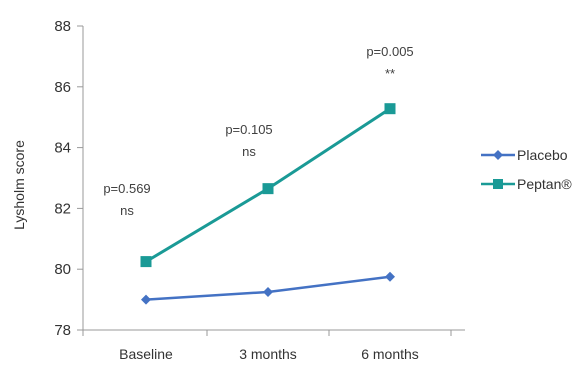 The height and width of the screenshot is (365, 582). I want to click on legend-item-placebo: Placebo, so click(524, 155).